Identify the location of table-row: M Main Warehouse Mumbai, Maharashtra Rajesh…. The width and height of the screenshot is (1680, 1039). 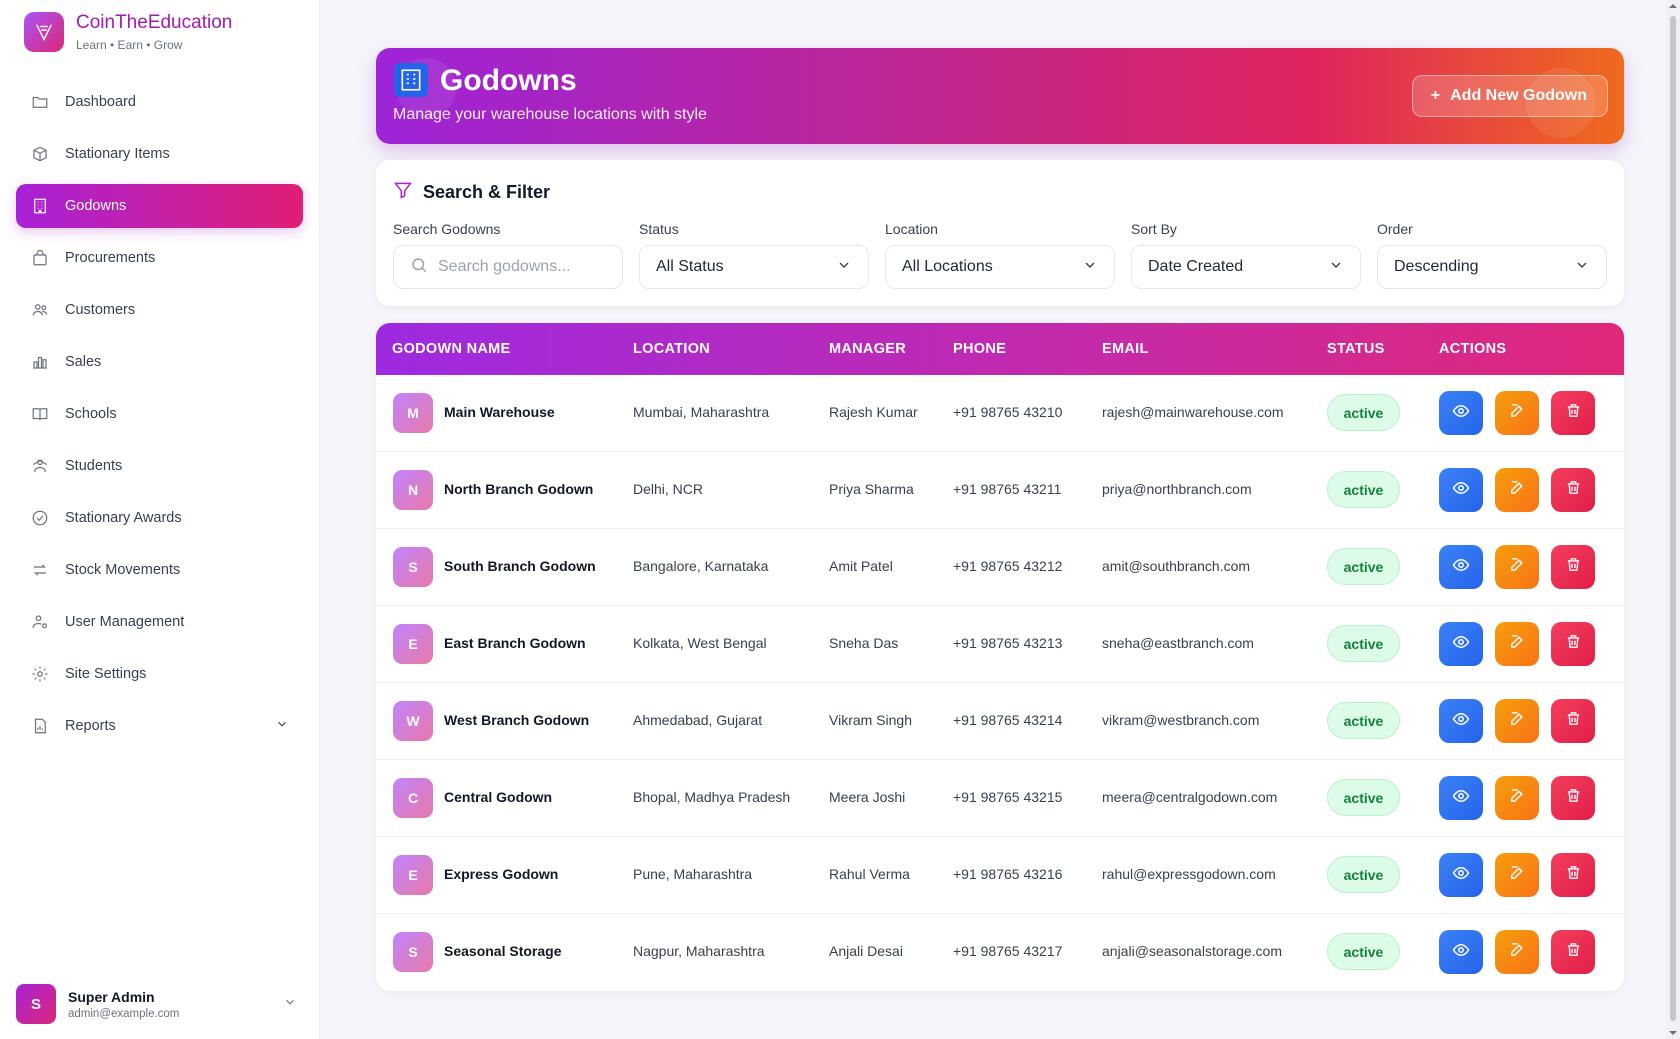
(1000, 413).